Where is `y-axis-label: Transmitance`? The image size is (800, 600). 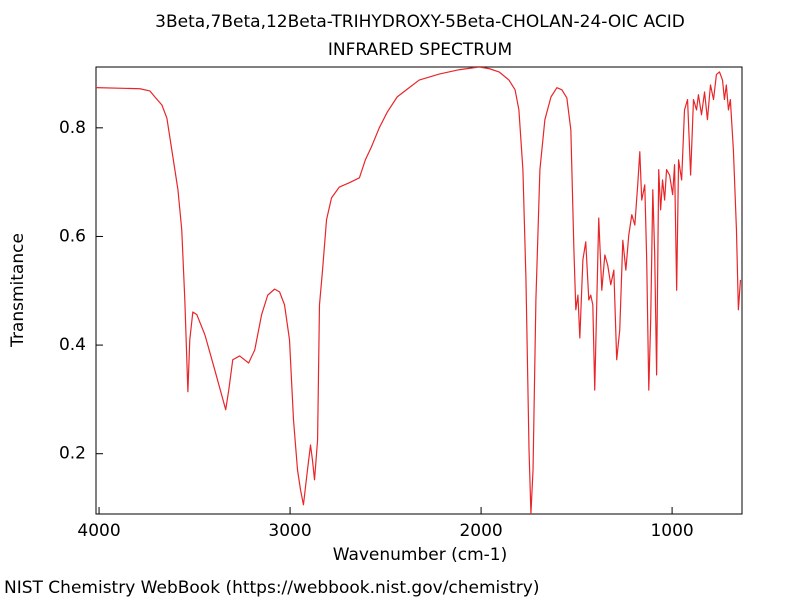
y-axis-label: Transmitance is located at coordinates (18, 290).